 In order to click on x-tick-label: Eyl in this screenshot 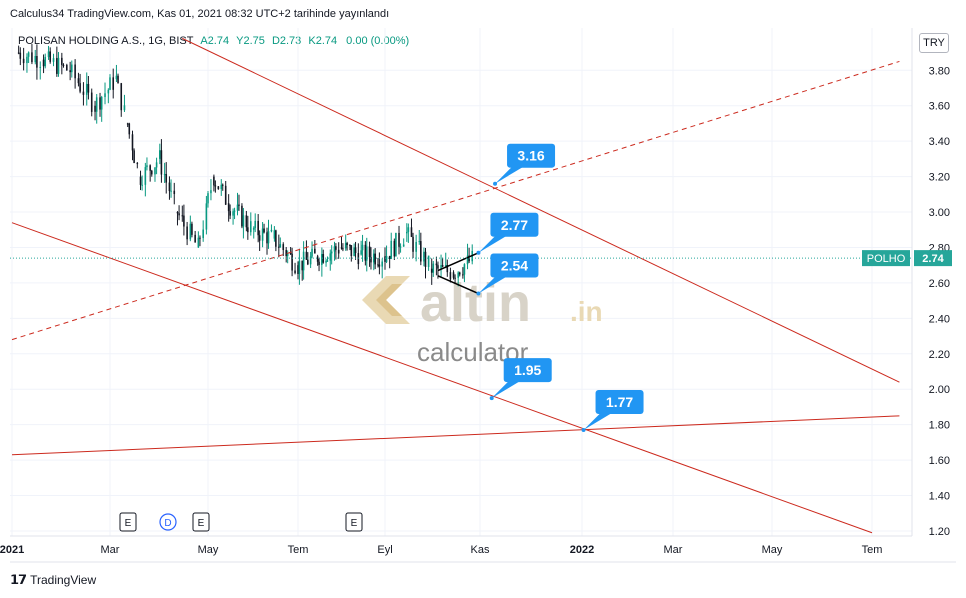, I will do `click(384, 550)`.